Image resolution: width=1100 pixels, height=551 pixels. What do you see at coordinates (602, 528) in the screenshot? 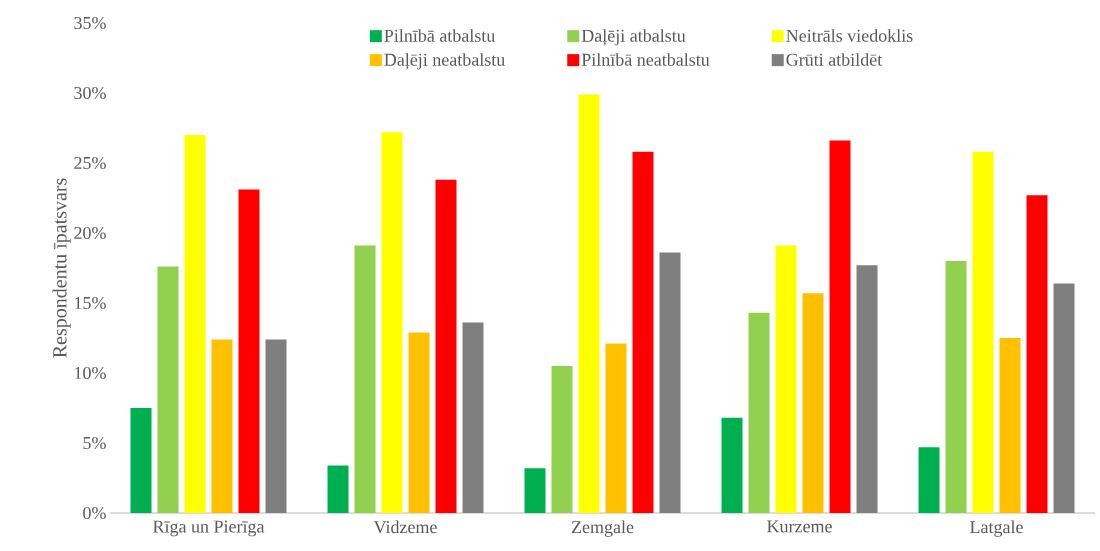
I see `x-tick-label: Zemgale` at bounding box center [602, 528].